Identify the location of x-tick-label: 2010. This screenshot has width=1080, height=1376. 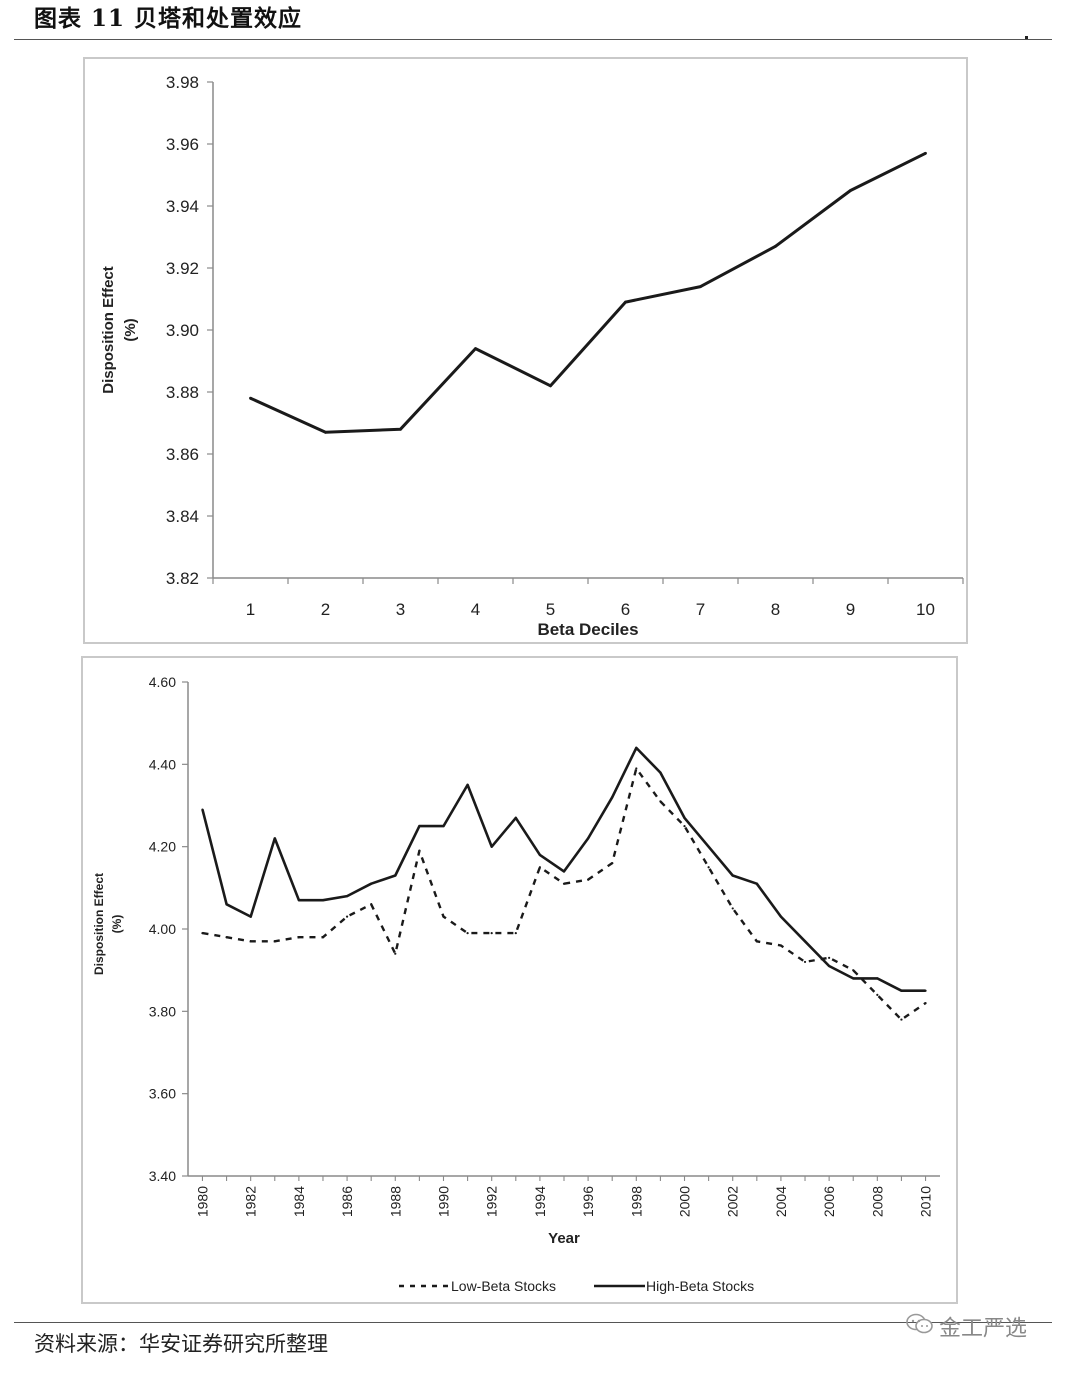
(926, 1201).